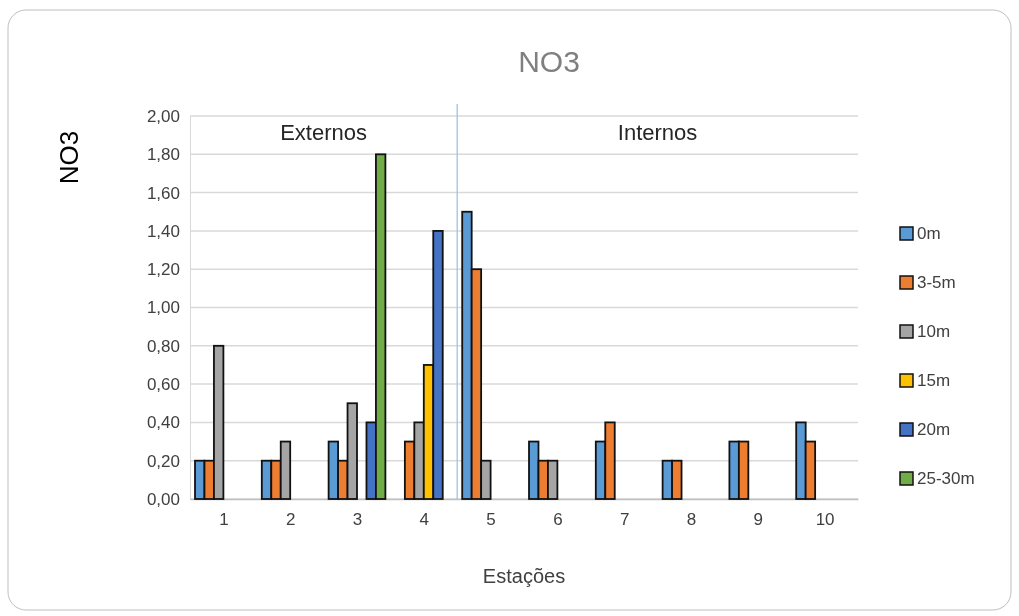 The height and width of the screenshot is (616, 1019). What do you see at coordinates (357, 520) in the screenshot?
I see `x-tick-label: 3` at bounding box center [357, 520].